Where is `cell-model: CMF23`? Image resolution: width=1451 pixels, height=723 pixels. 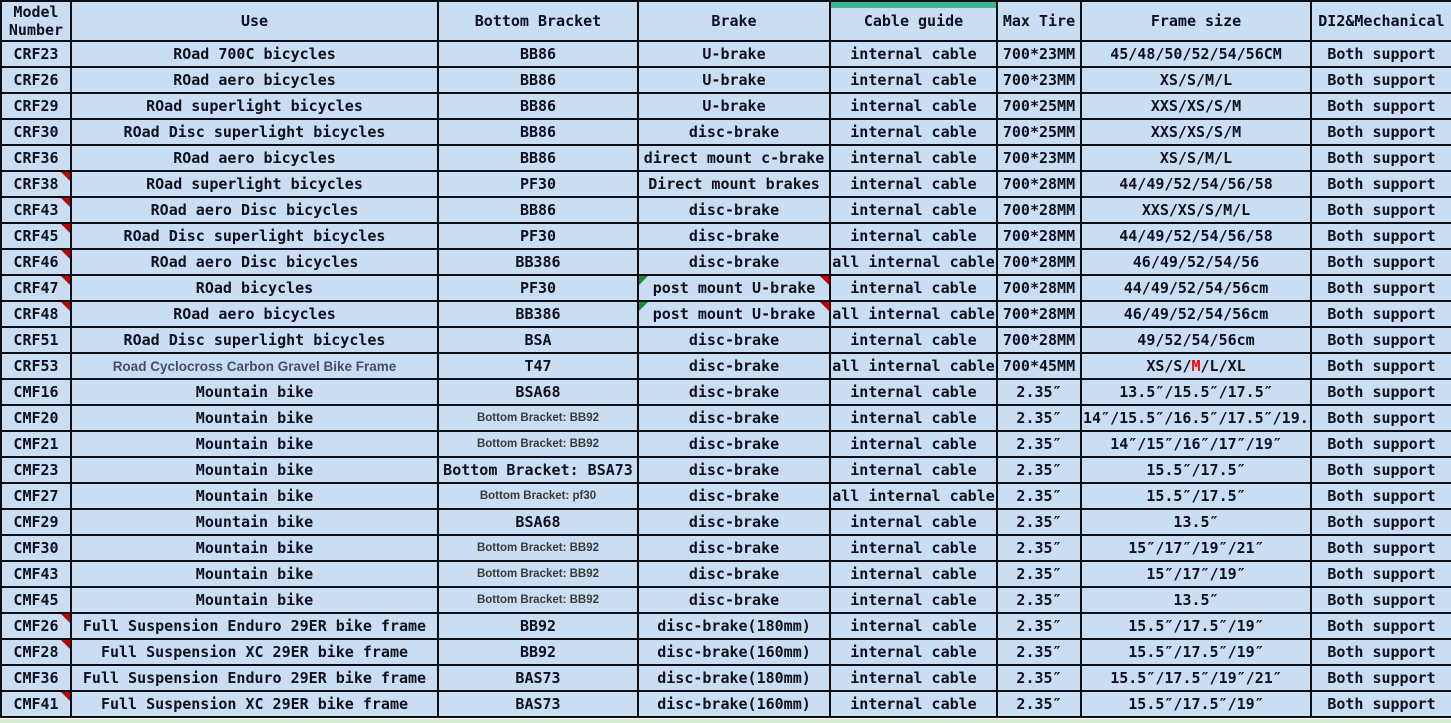 cell-model: CMF23 is located at coordinates (36, 470).